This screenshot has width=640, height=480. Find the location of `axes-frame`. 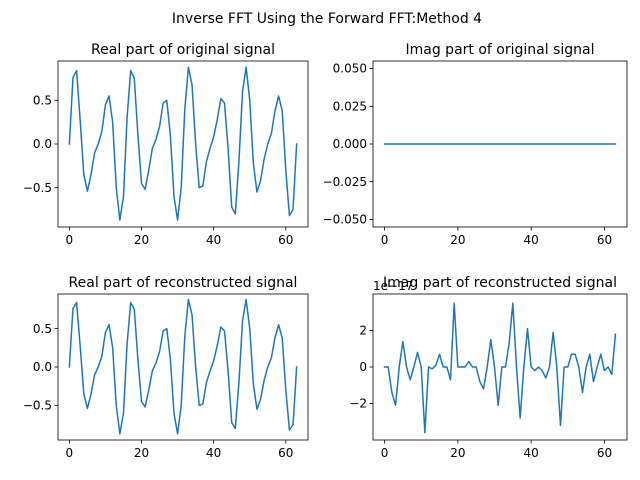

axes-frame is located at coordinates (500, 367).